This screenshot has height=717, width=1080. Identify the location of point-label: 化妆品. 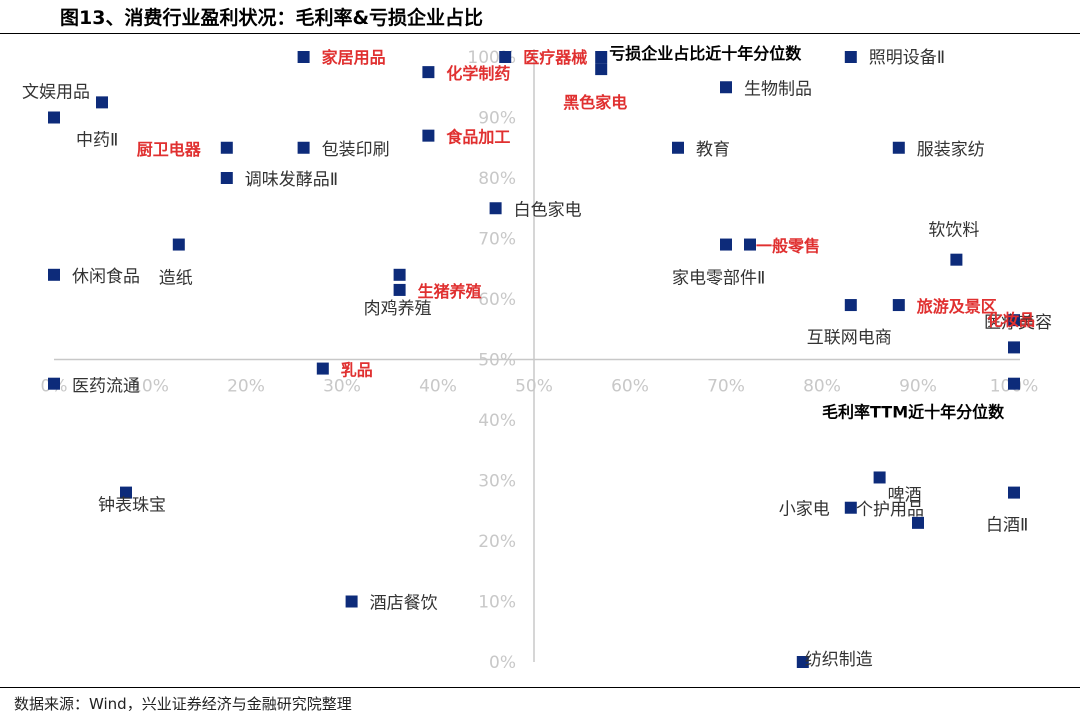
(1011, 319).